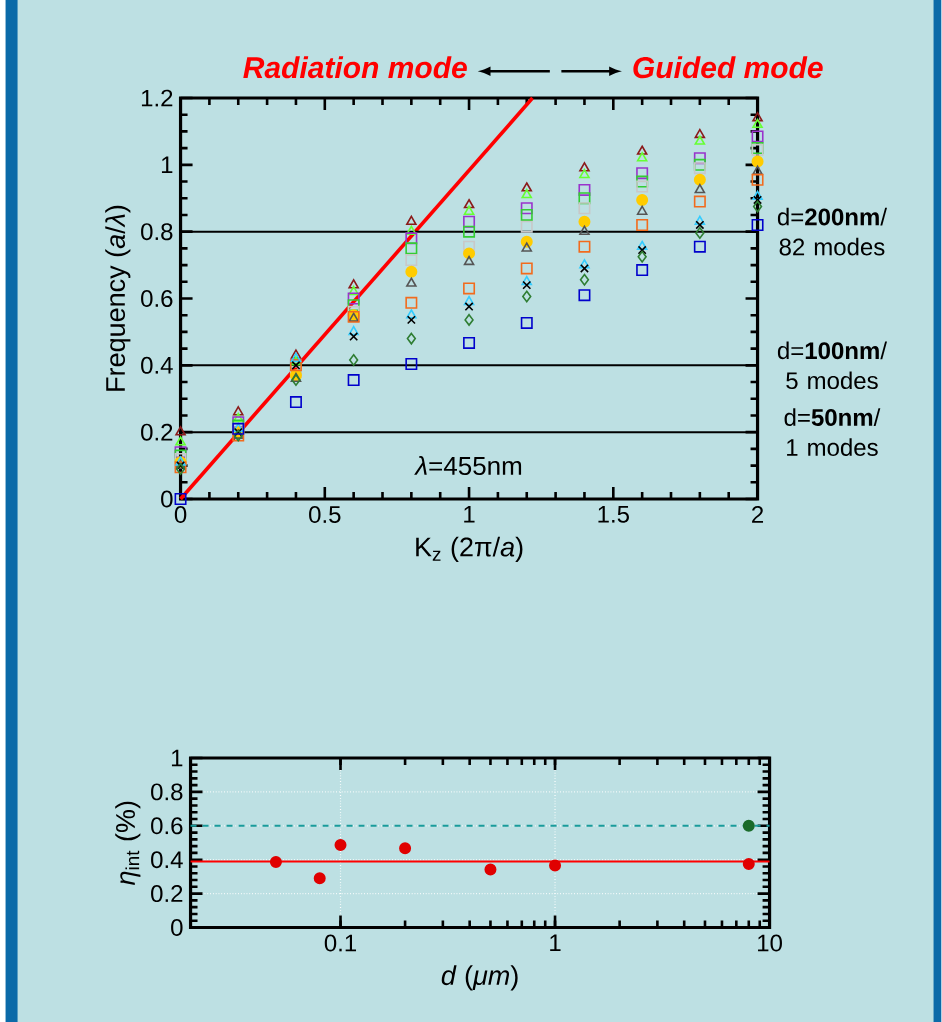 The image size is (942, 1022). Describe the element at coordinates (758, 514) in the screenshot. I see `x-tick-label: 2` at that location.